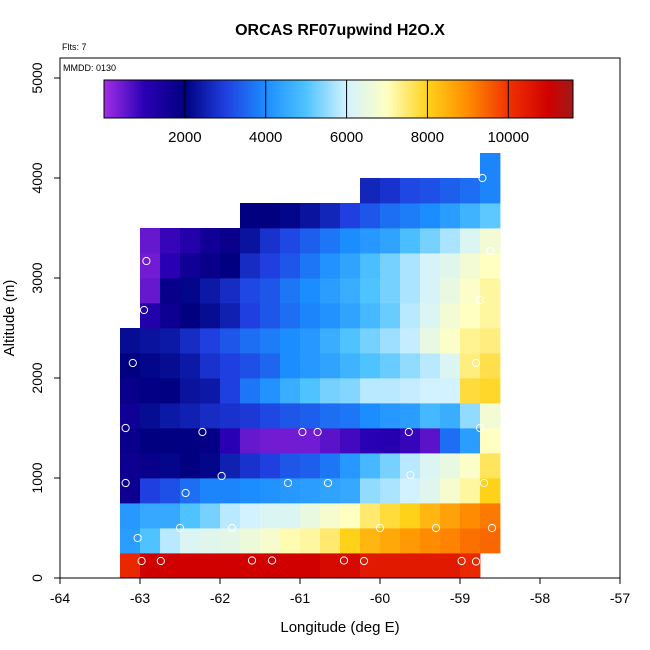  I want to click on y-tick-label: 2000, so click(37, 377).